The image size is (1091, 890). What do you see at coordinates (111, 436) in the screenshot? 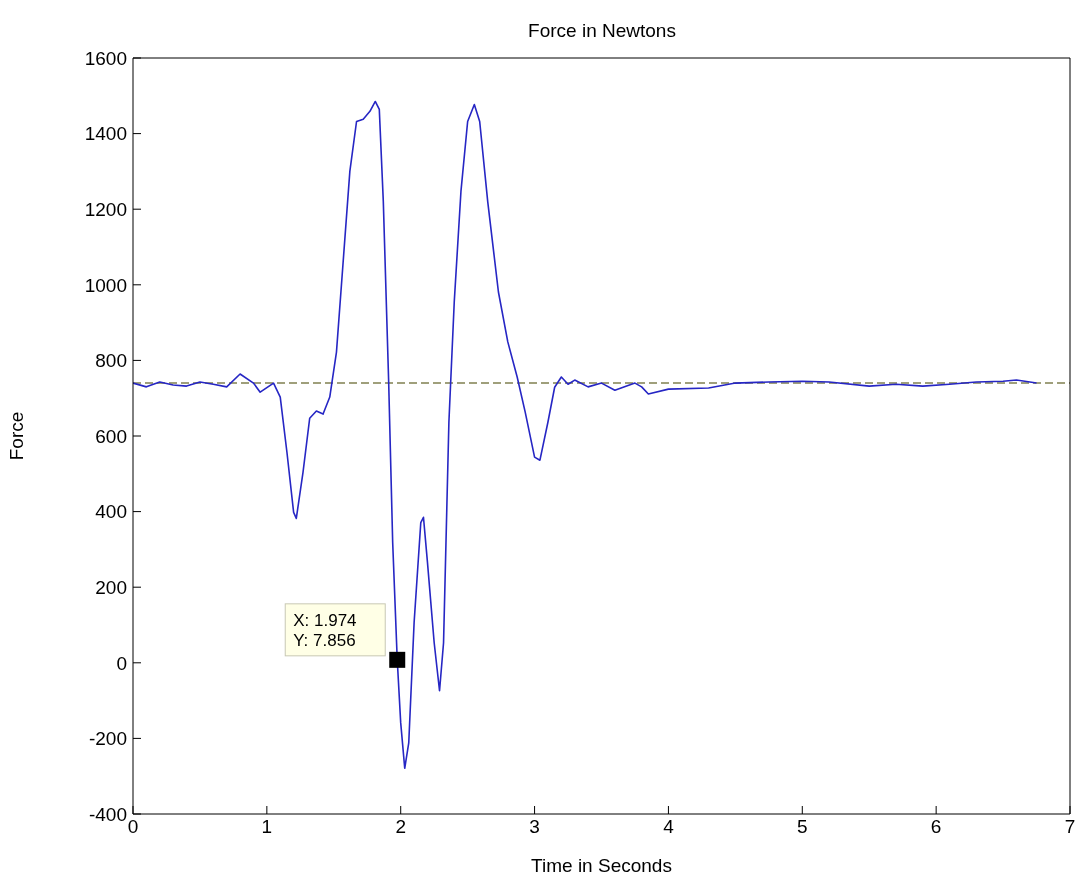
I see `y-tick-label: 600` at bounding box center [111, 436].